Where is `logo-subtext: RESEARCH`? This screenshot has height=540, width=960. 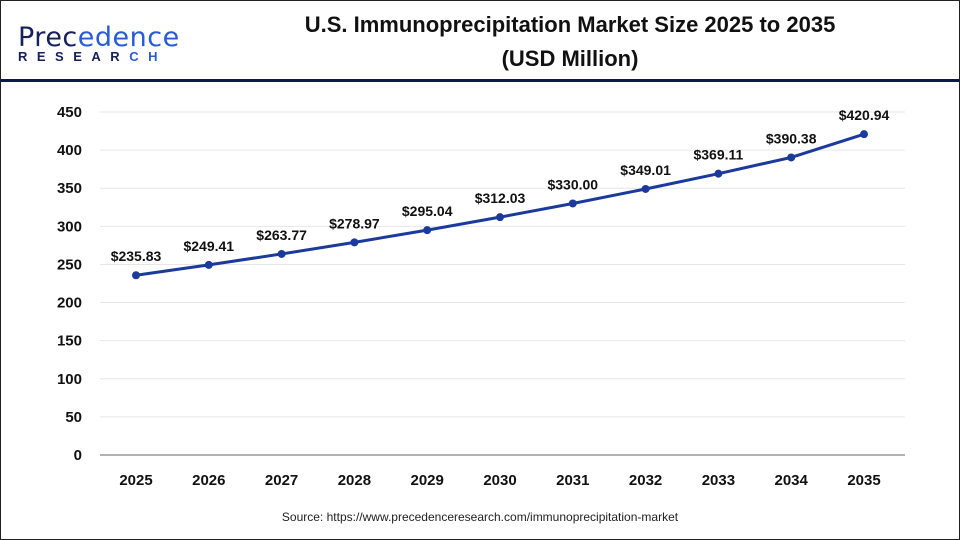 logo-subtext: RESEARCH is located at coordinates (92, 56).